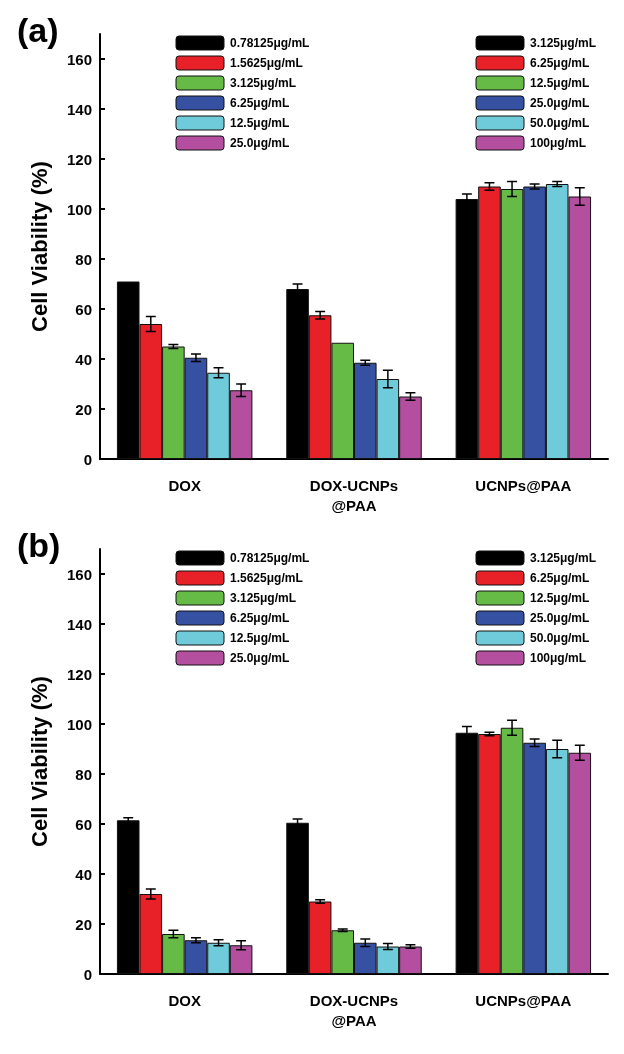 The width and height of the screenshot is (624, 1054). Describe the element at coordinates (39, 545) in the screenshot. I see `chart-title: (b)` at that location.